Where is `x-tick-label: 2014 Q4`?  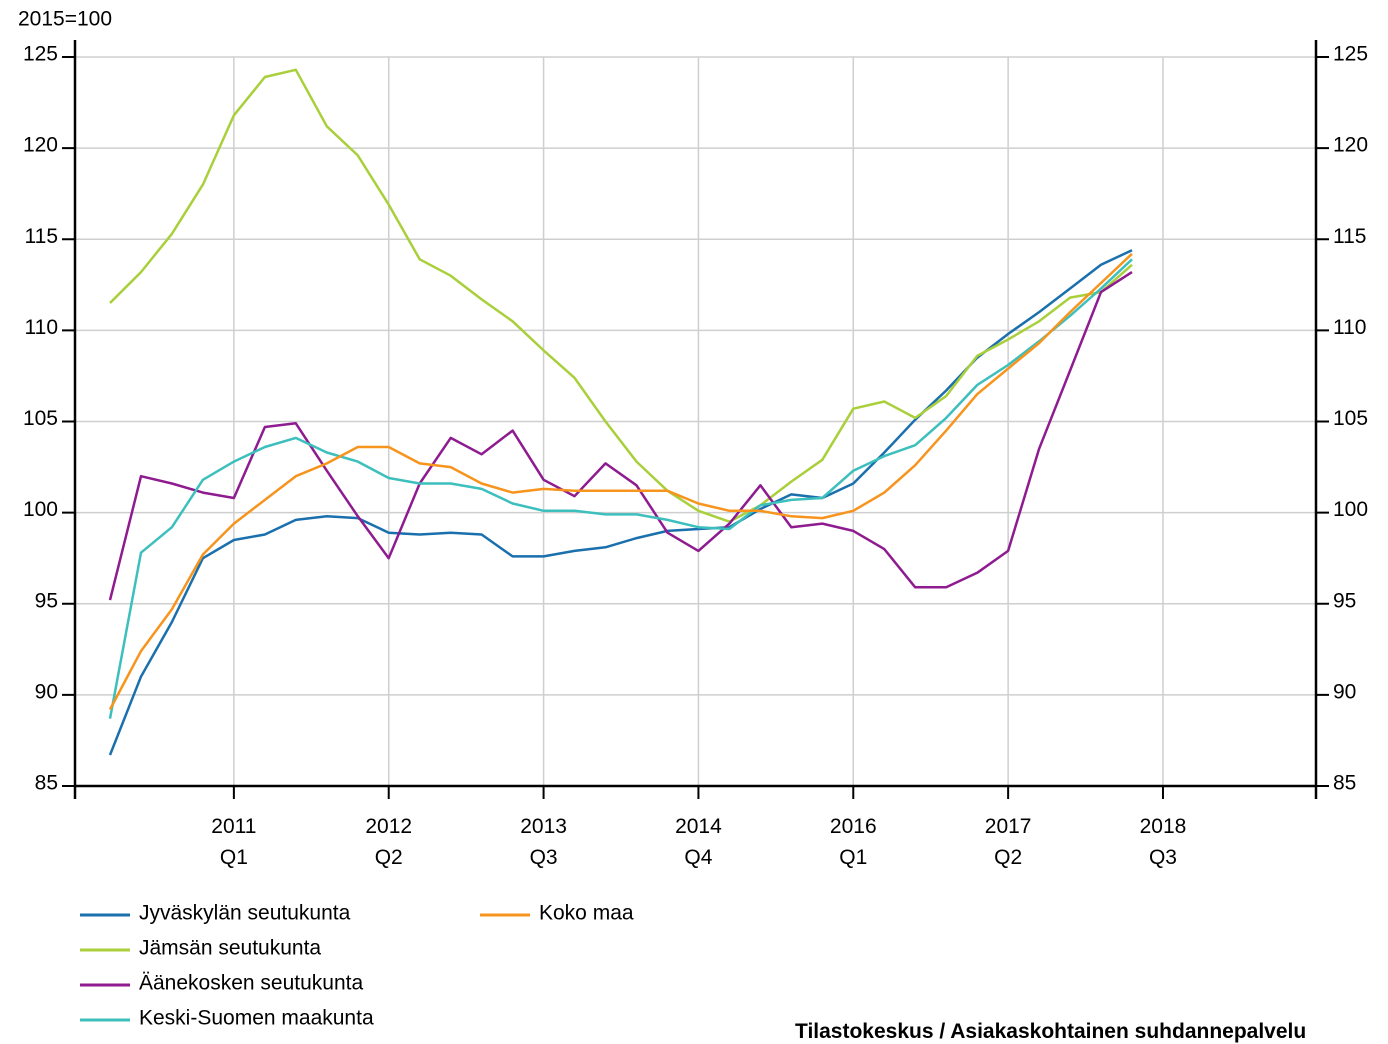 x-tick-label: 2014 Q4 is located at coordinates (698, 842).